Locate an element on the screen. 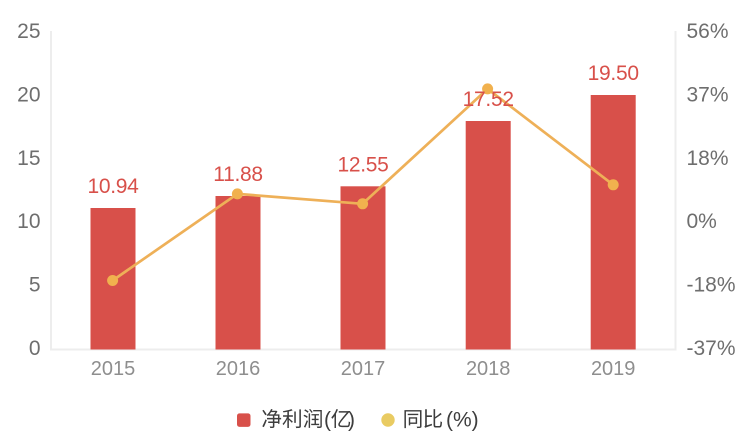 The height and width of the screenshot is (435, 744). svg-text: 17.52 is located at coordinates (488, 99).